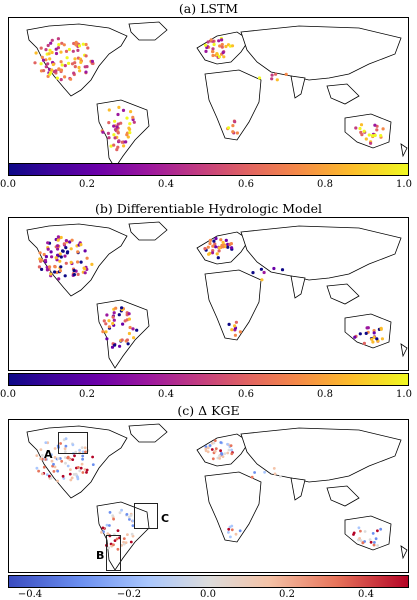  Describe the element at coordinates (123, 536) in the screenshot. I see `samerica-landmass` at that location.